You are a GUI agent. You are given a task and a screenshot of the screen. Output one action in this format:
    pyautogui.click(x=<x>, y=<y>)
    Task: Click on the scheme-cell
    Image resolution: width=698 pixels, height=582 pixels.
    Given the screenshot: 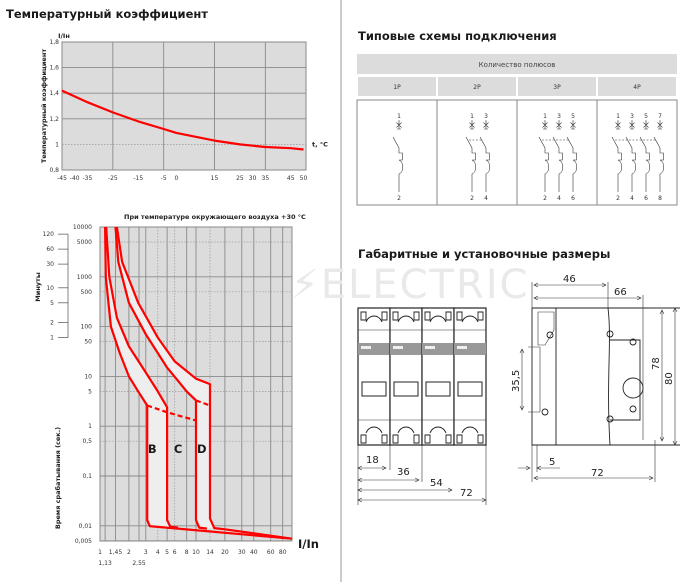 What is the action you would take?
    pyautogui.click(x=637, y=152)
    